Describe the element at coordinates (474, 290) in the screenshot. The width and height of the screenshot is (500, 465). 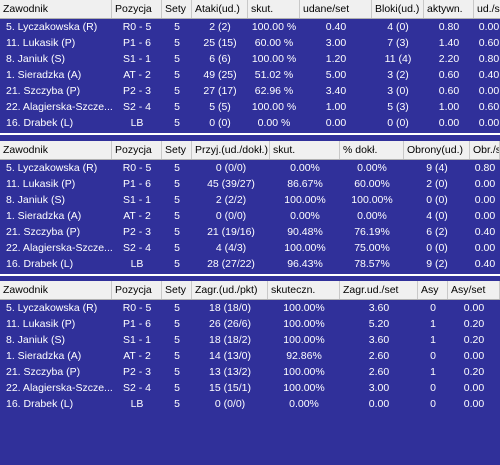
I see `column-header: Asy/set` at that location.